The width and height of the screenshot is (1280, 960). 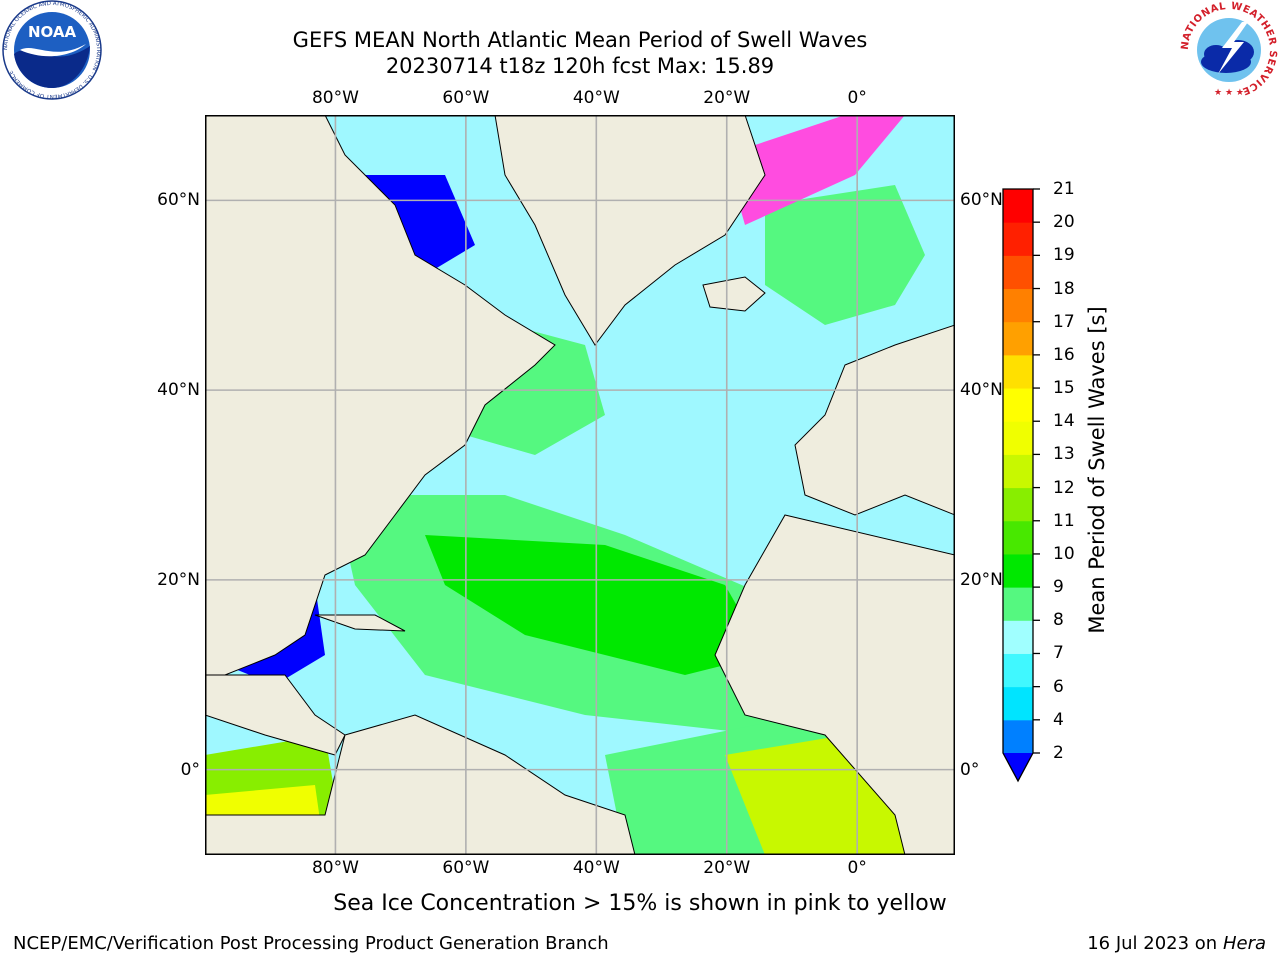 I want to click on lat-label-left: 0°, so click(x=190, y=769).